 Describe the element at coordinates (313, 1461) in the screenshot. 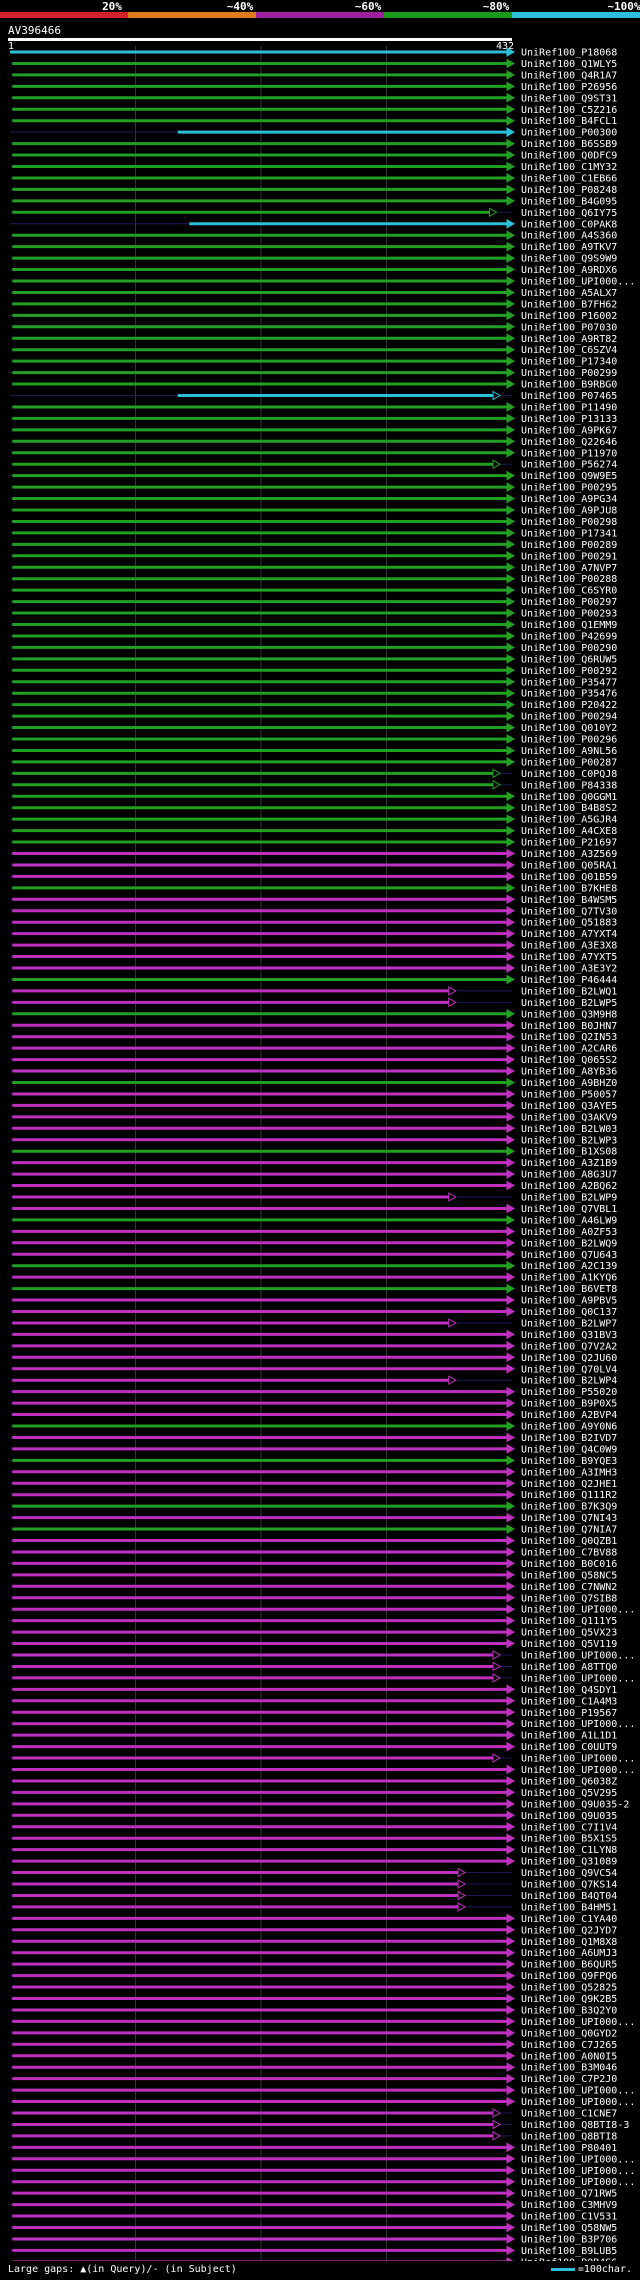

I see `hit-row: UniRef100_B9YQE3` at that location.